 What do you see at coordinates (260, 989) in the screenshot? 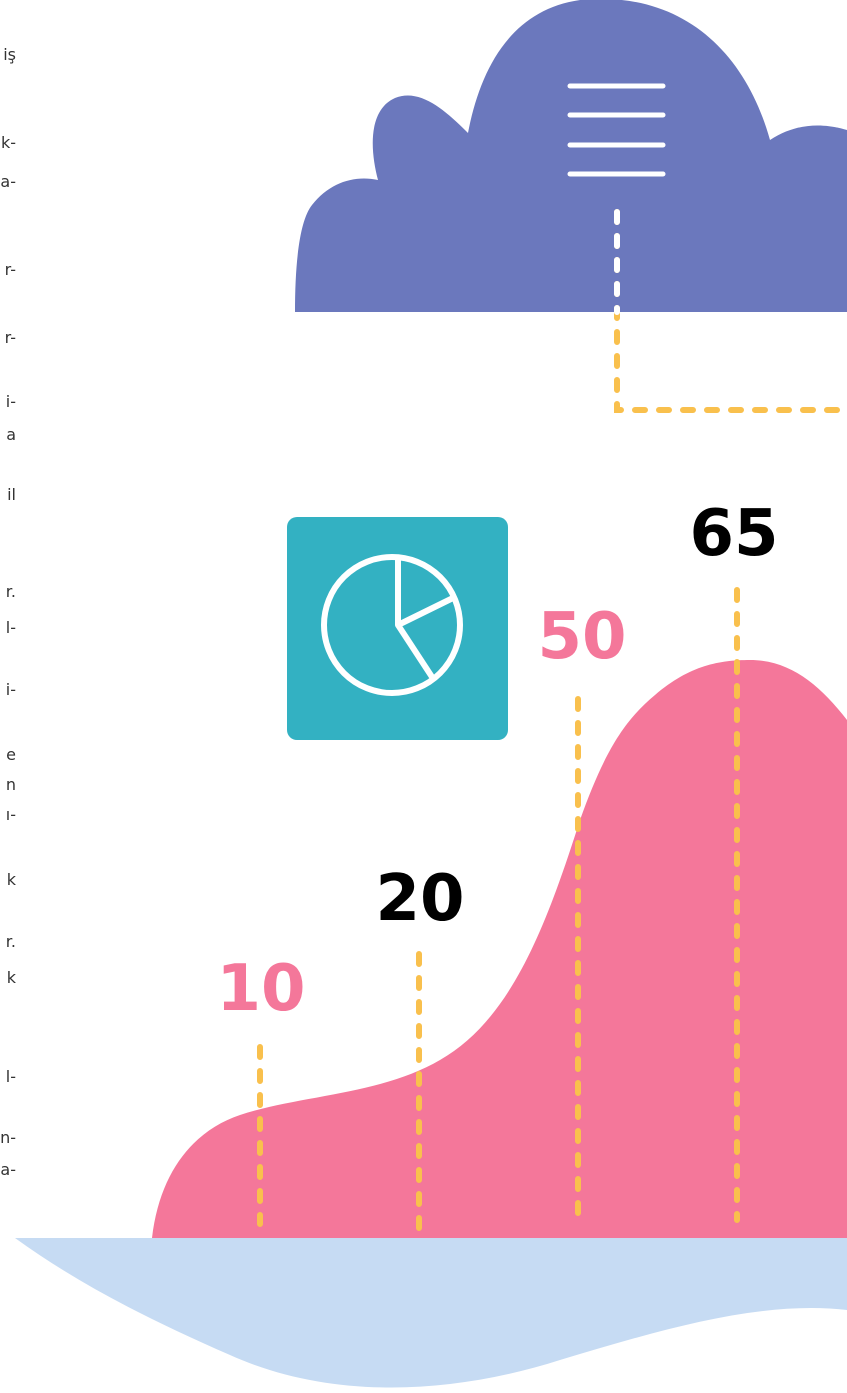
I see `peak-label: 10` at bounding box center [260, 989].